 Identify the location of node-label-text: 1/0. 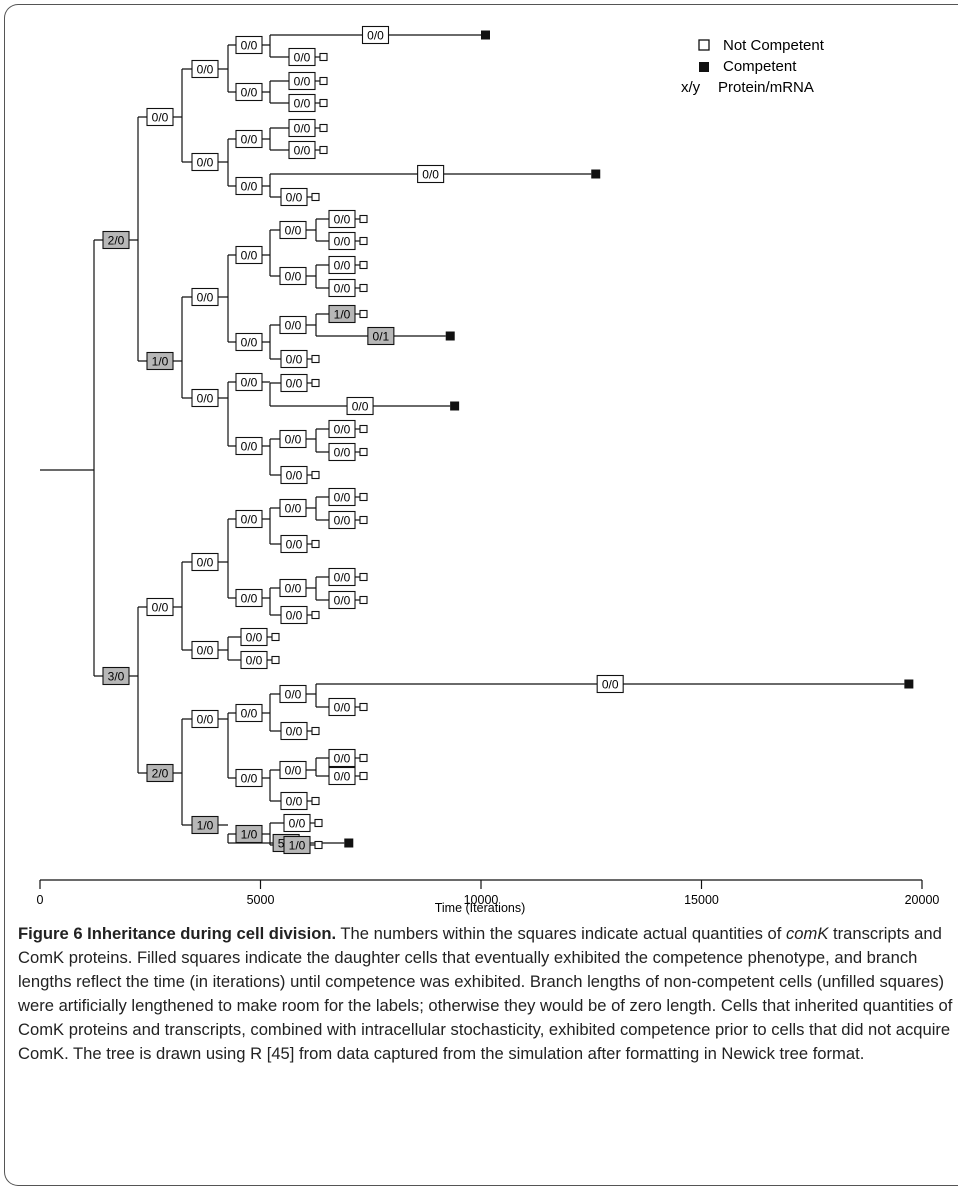
(160, 362).